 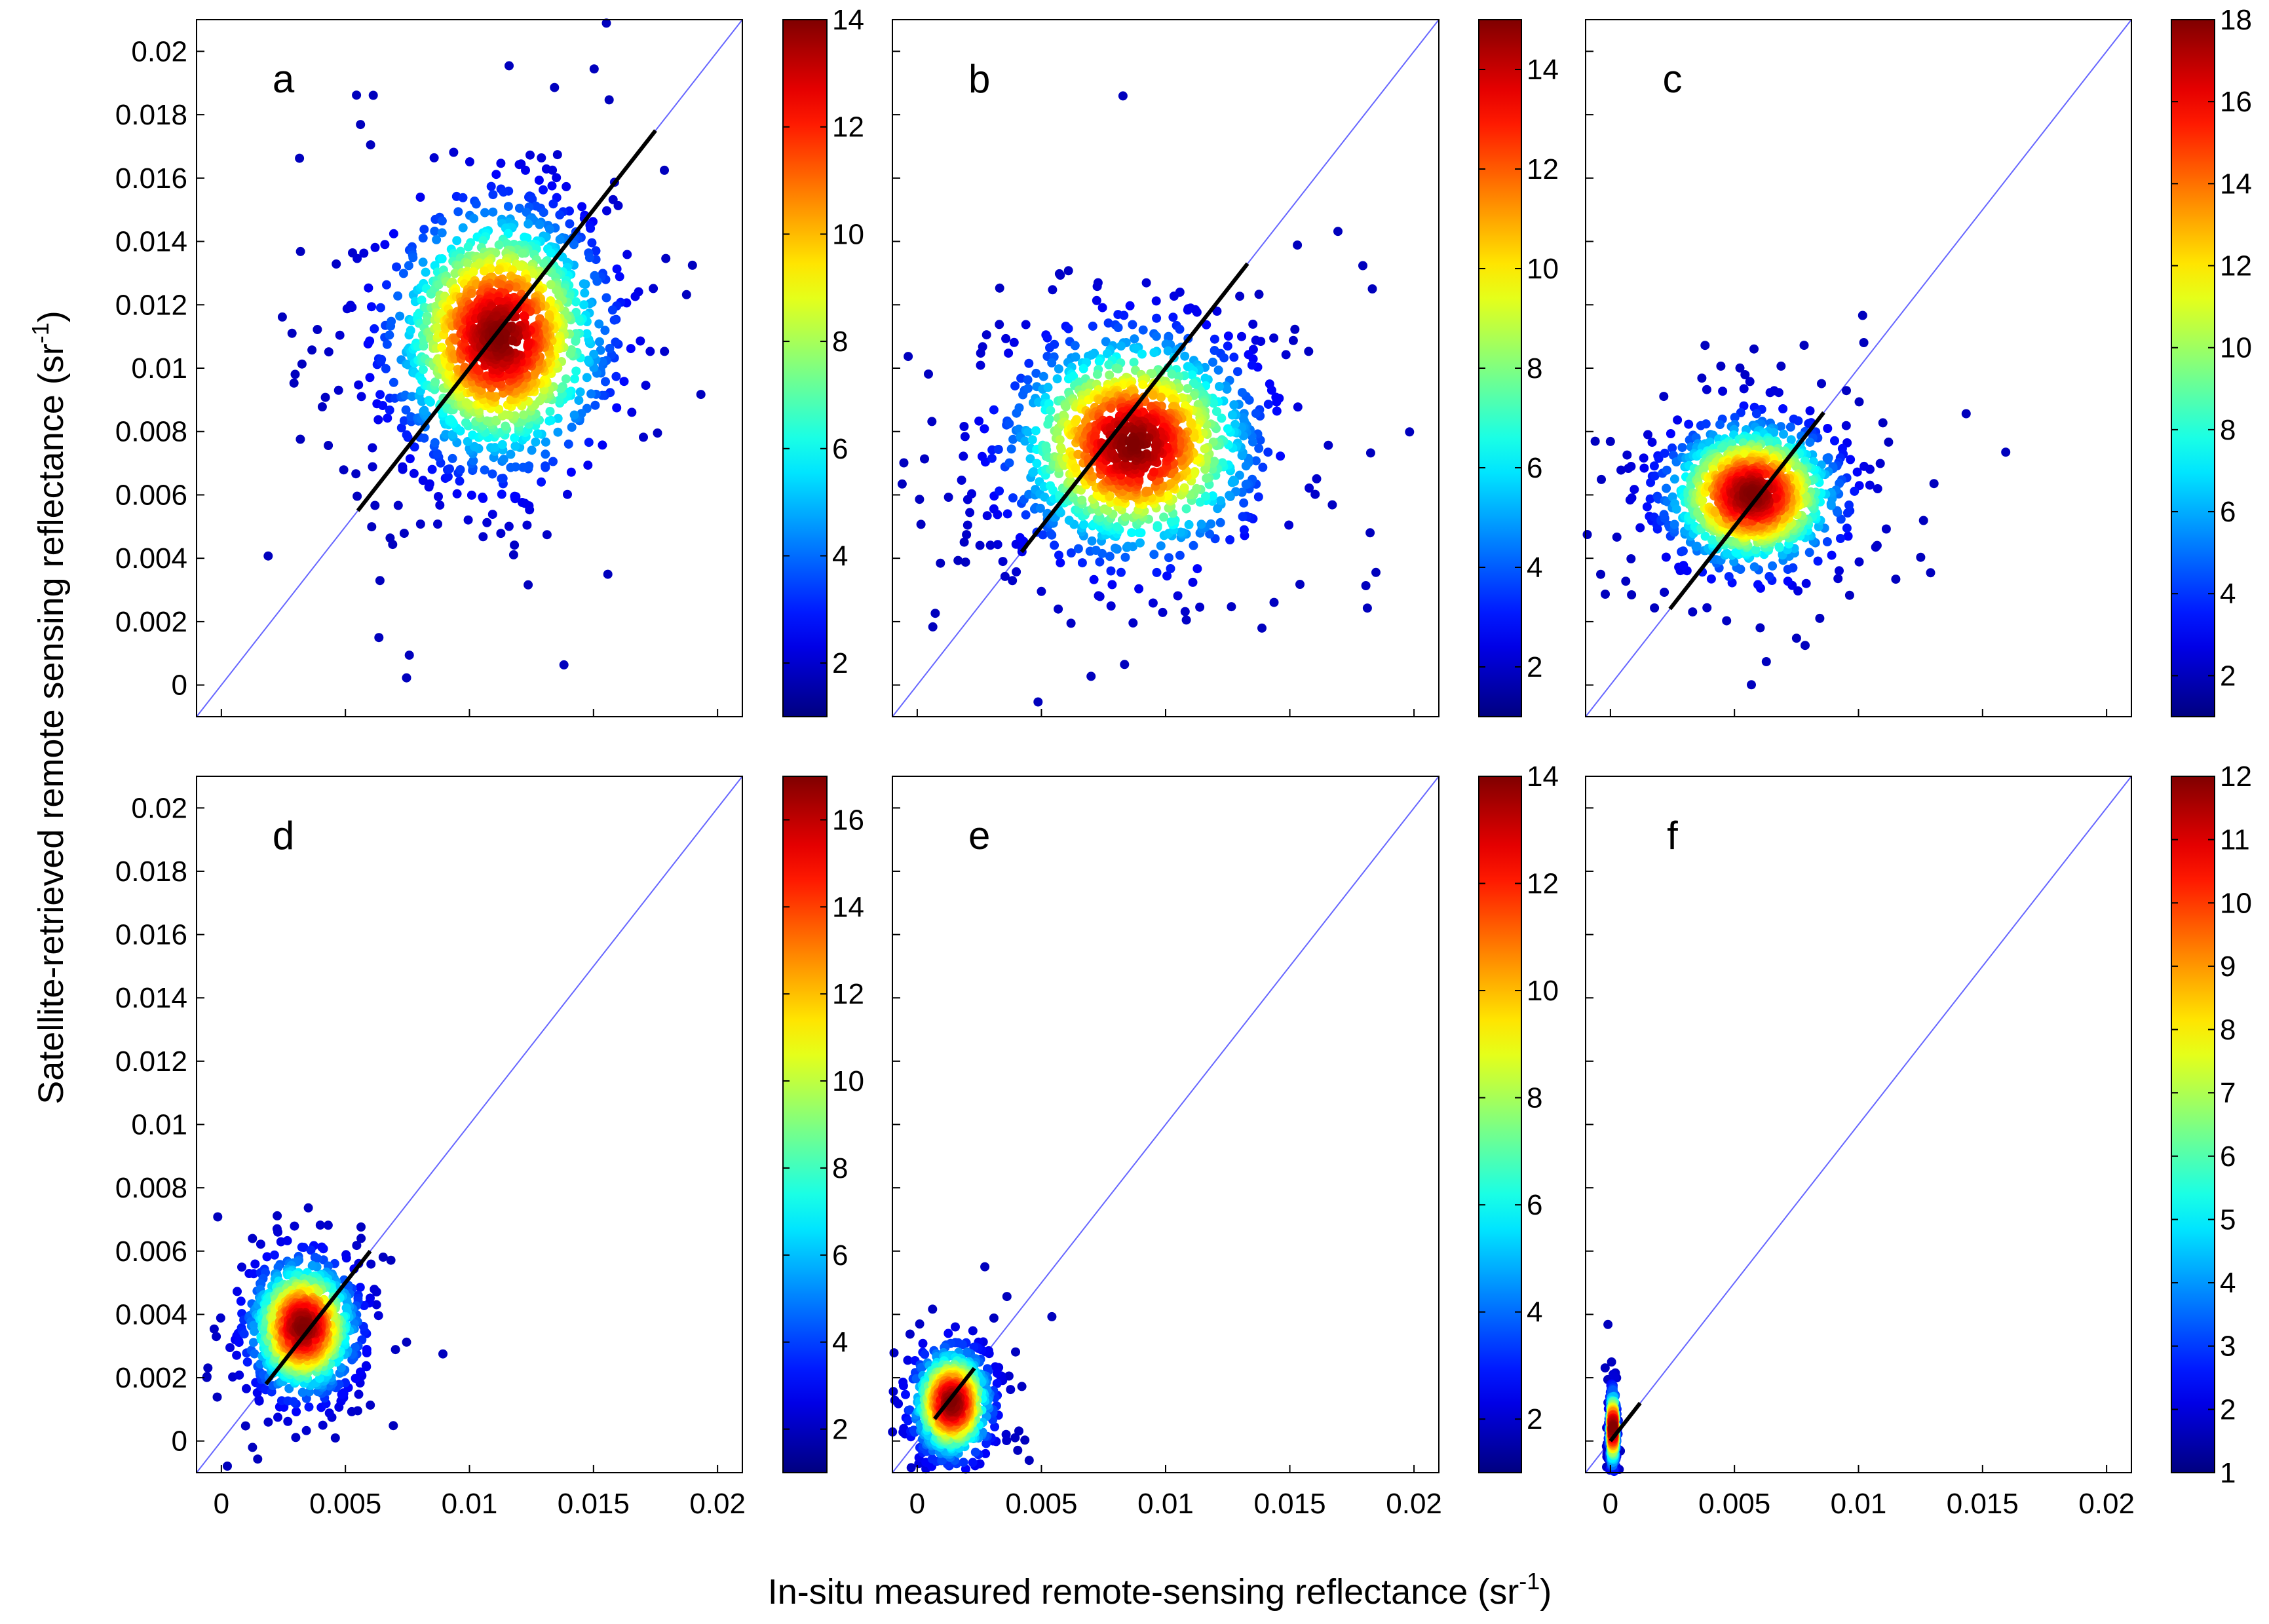 What do you see at coordinates (2236, 102) in the screenshot?
I see `colorbar-tick-label: 16` at bounding box center [2236, 102].